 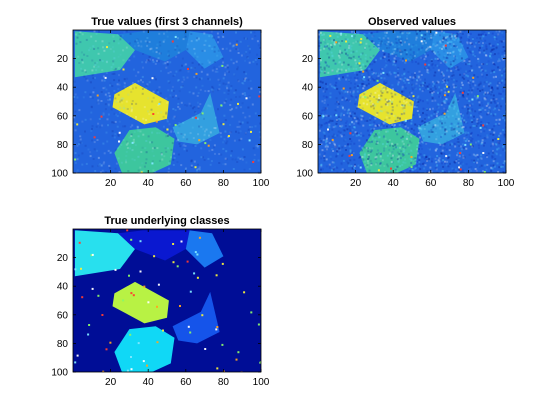 I want to click on y-tick-label: 60, so click(x=308, y=116).